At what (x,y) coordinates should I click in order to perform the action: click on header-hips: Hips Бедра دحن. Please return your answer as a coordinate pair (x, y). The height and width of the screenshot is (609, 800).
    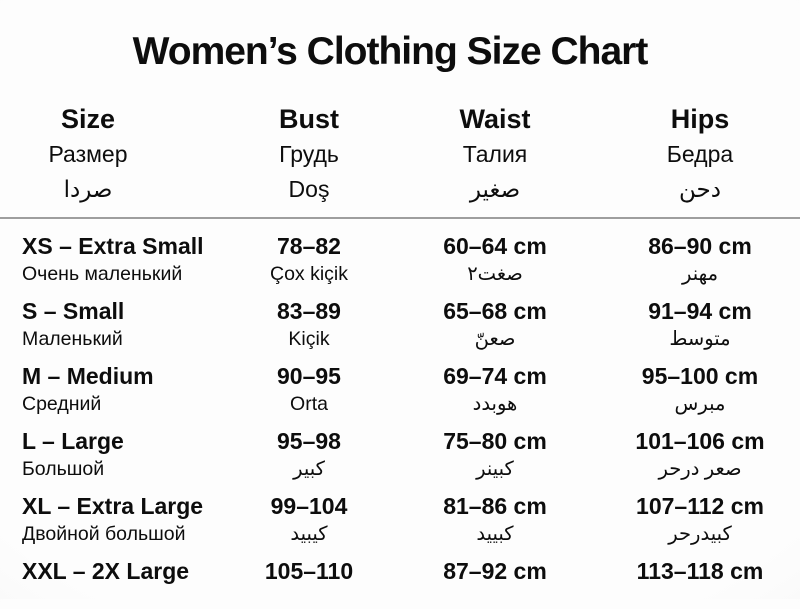
    Looking at the image, I should click on (700, 153).